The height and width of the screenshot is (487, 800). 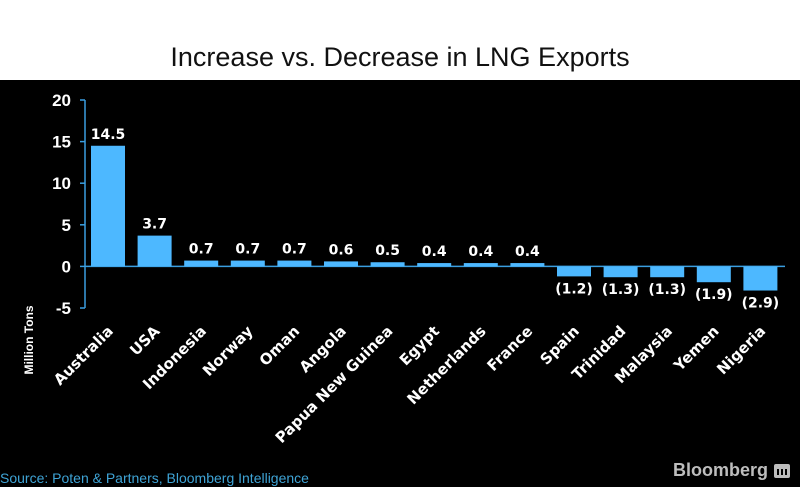 I want to click on y-tick-label: -5, so click(x=63, y=308).